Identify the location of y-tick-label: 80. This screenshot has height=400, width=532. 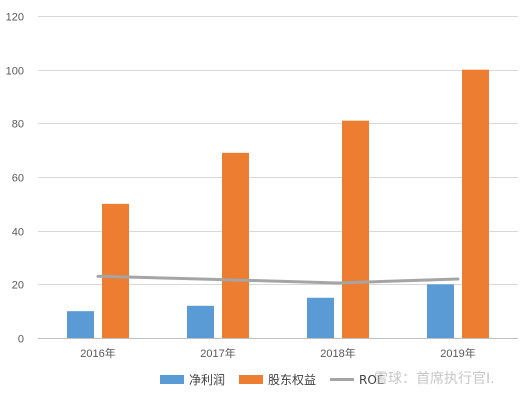
(18, 125).